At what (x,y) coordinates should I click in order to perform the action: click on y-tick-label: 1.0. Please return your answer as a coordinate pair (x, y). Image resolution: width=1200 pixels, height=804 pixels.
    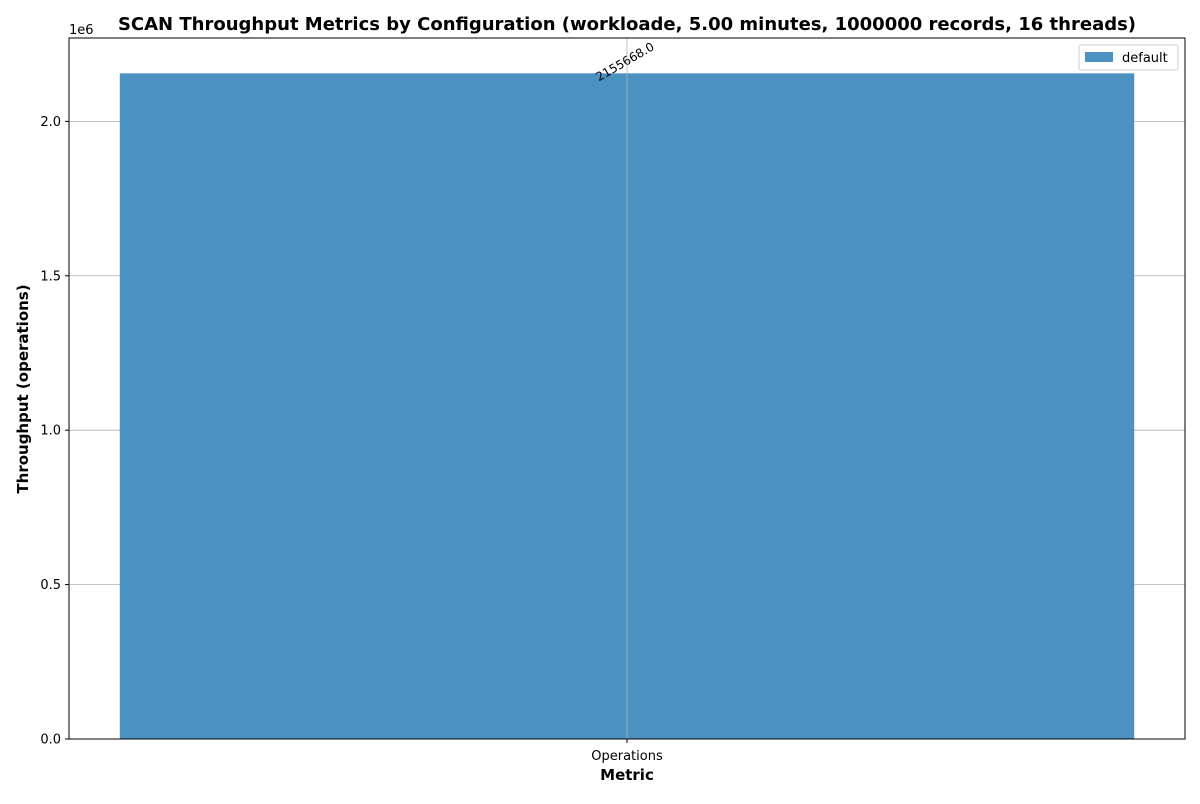
    Looking at the image, I should click on (50, 431).